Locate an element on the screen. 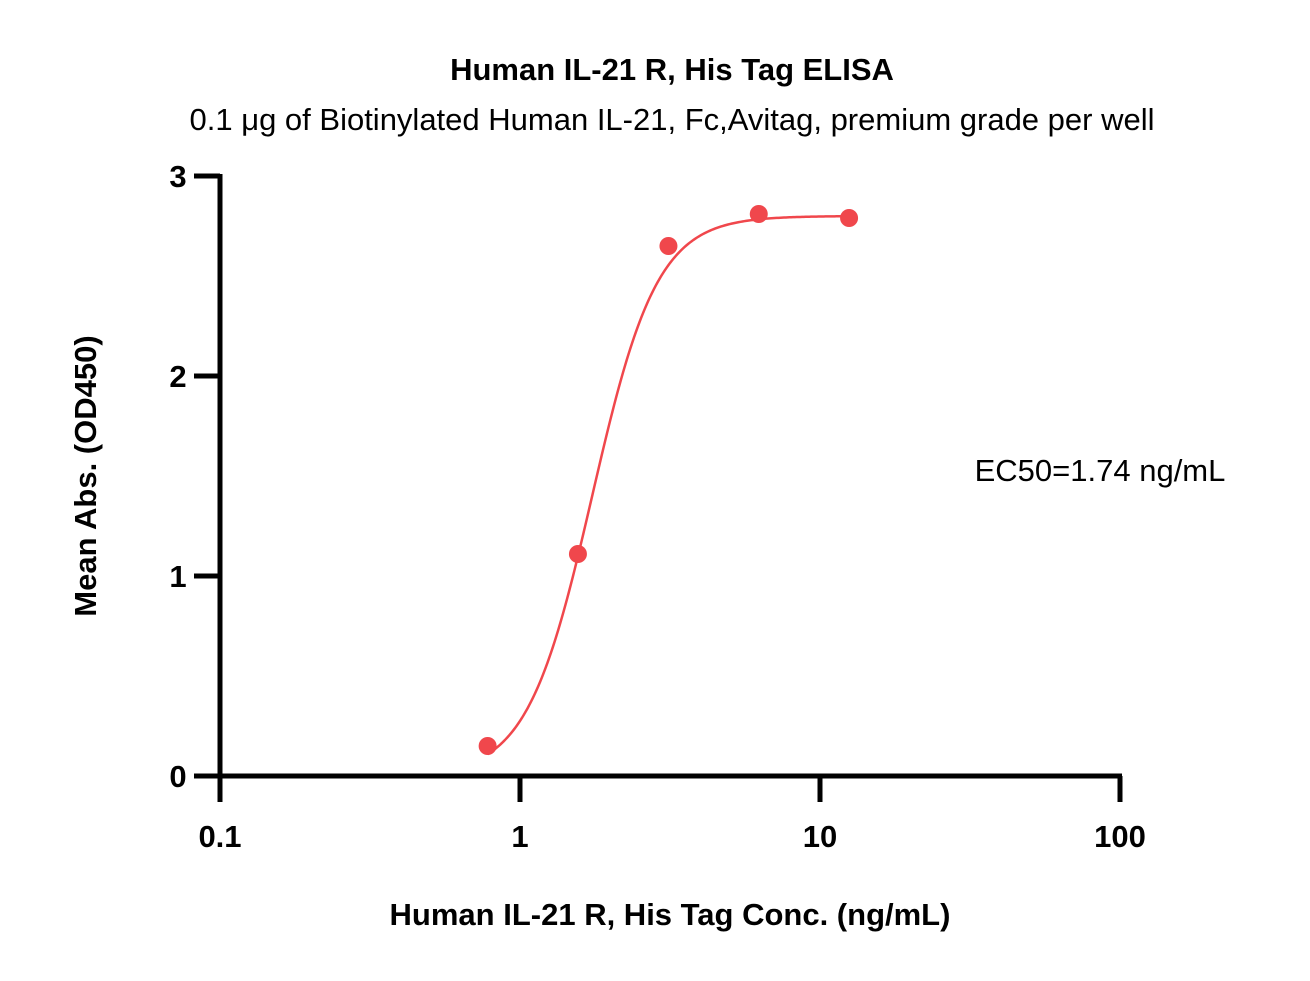 The image size is (1310, 981). y-tick-label: 3 is located at coordinates (177, 176).